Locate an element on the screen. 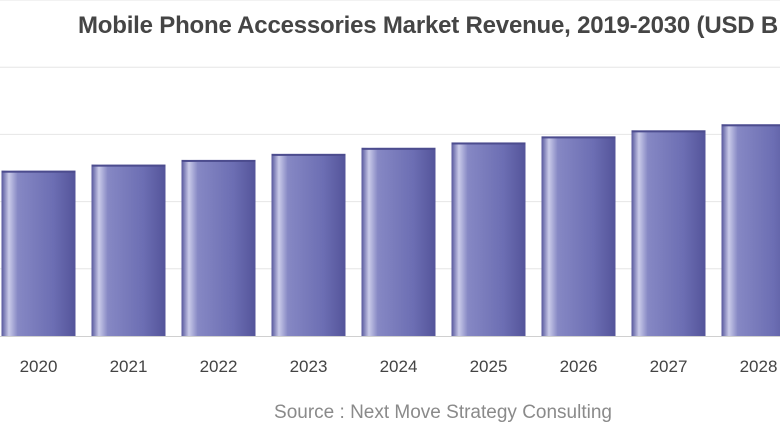  bar-2027 is located at coordinates (668, 233).